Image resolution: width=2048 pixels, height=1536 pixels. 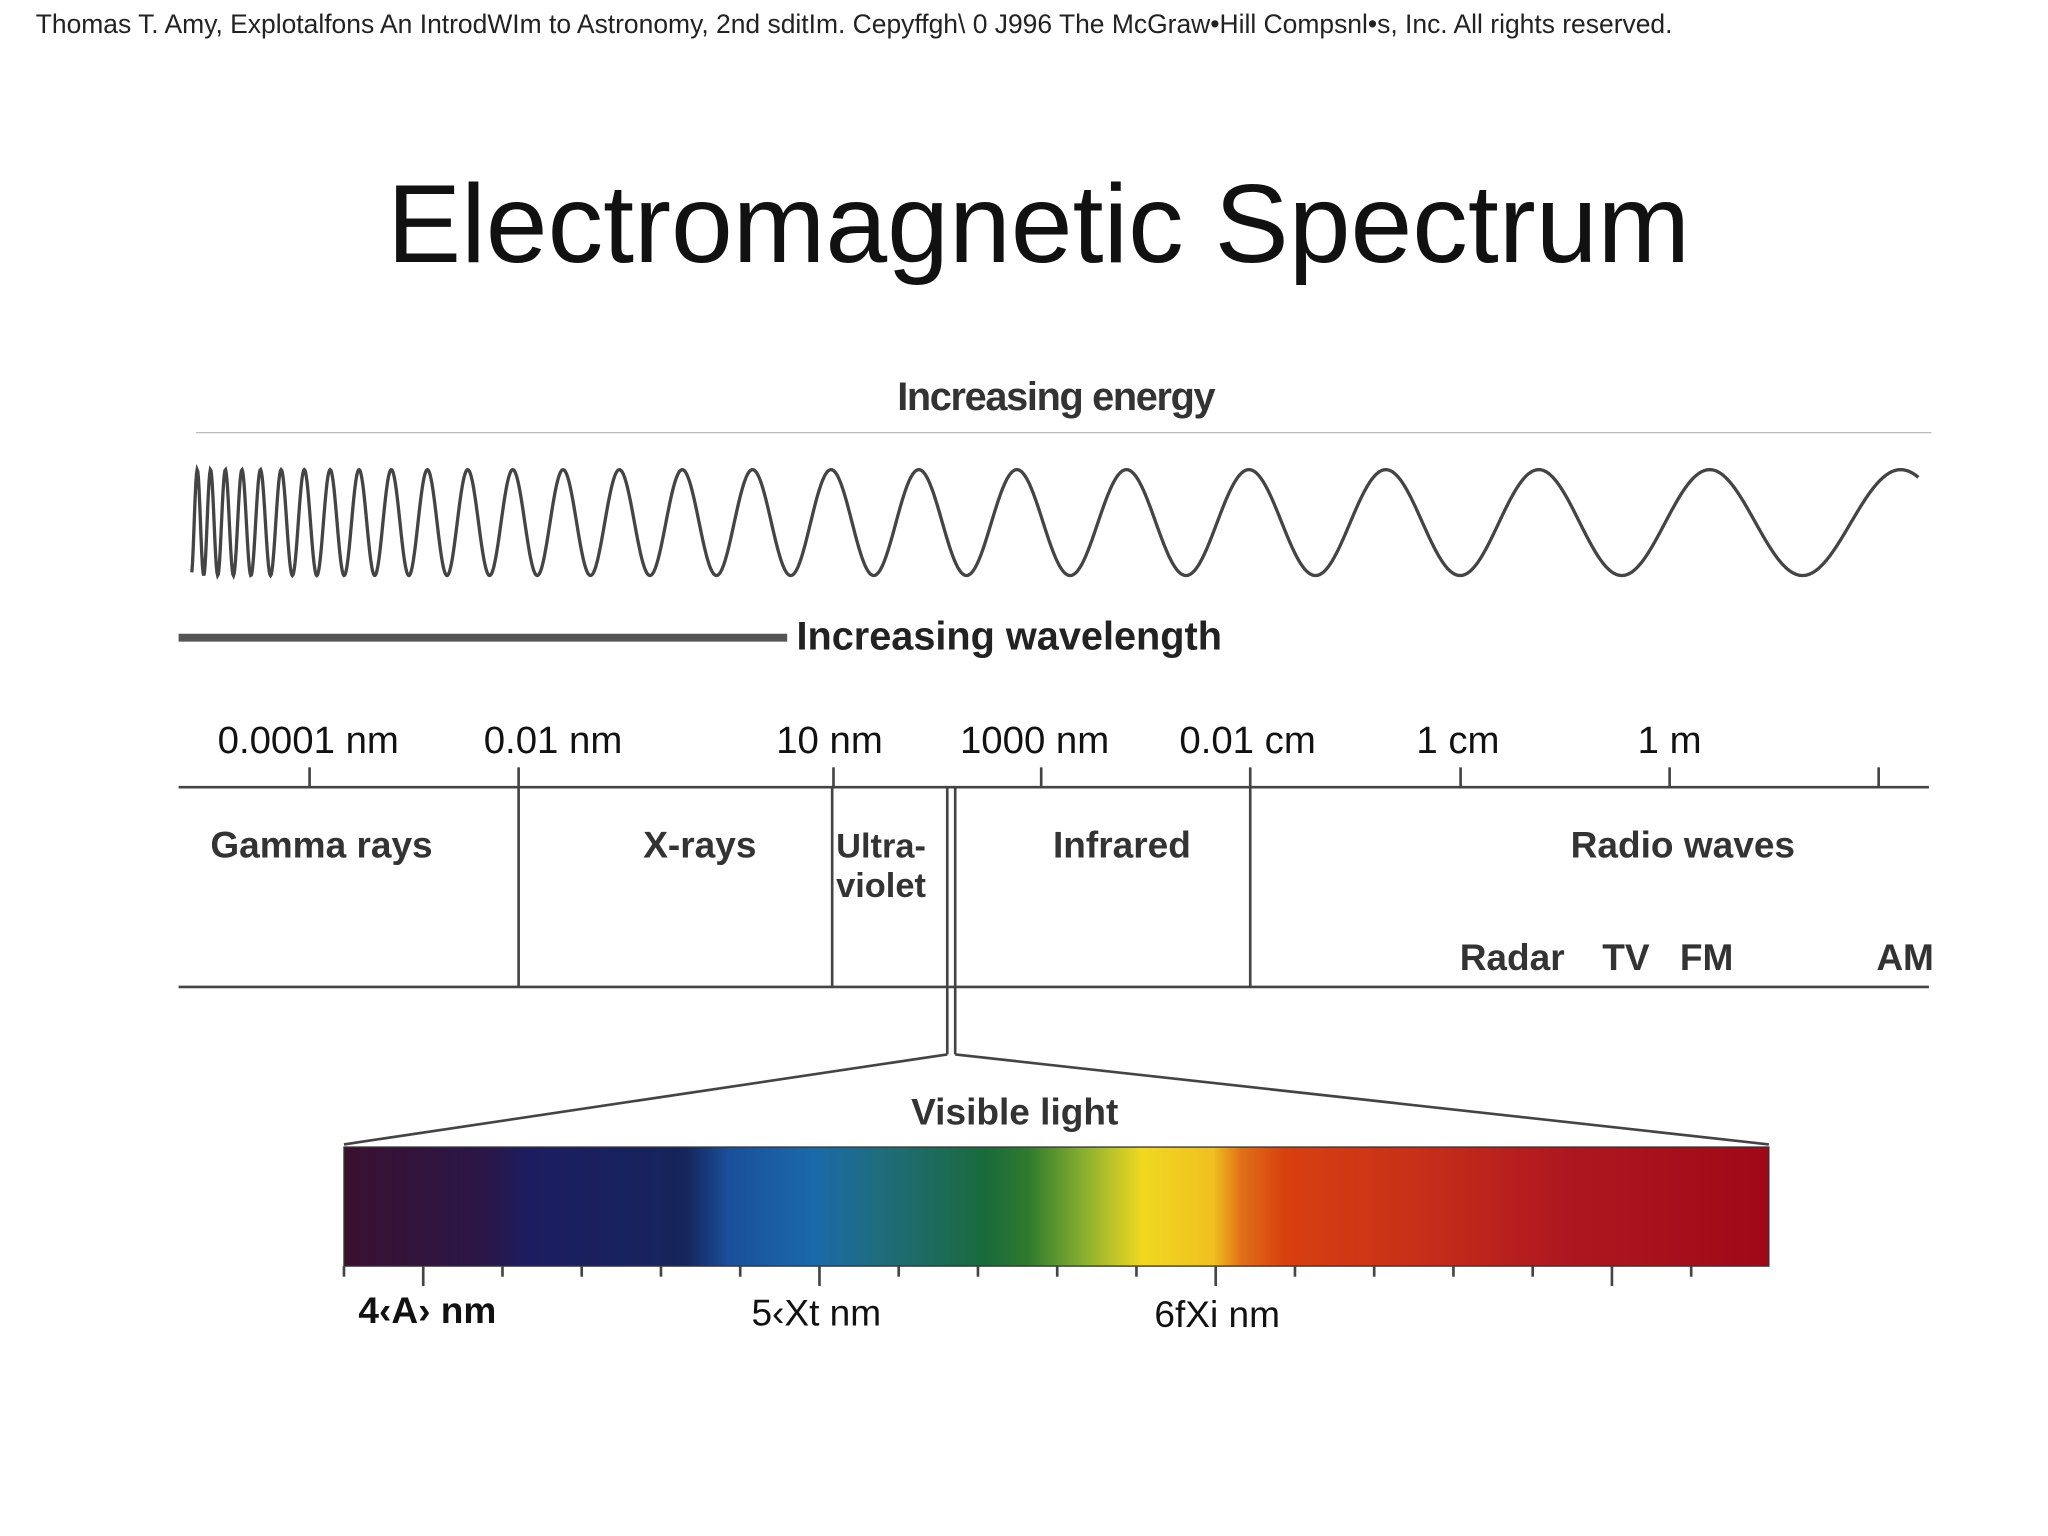 I want to click on visible-spectrum, so click(x=1056, y=1206).